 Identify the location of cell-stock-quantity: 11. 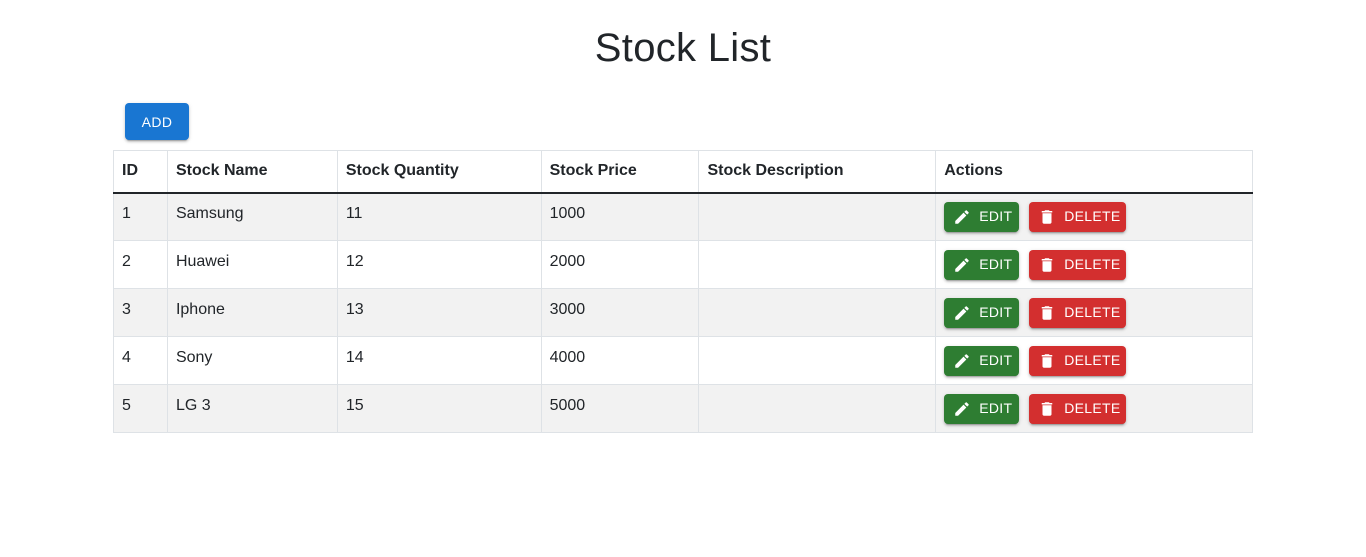
(439, 216).